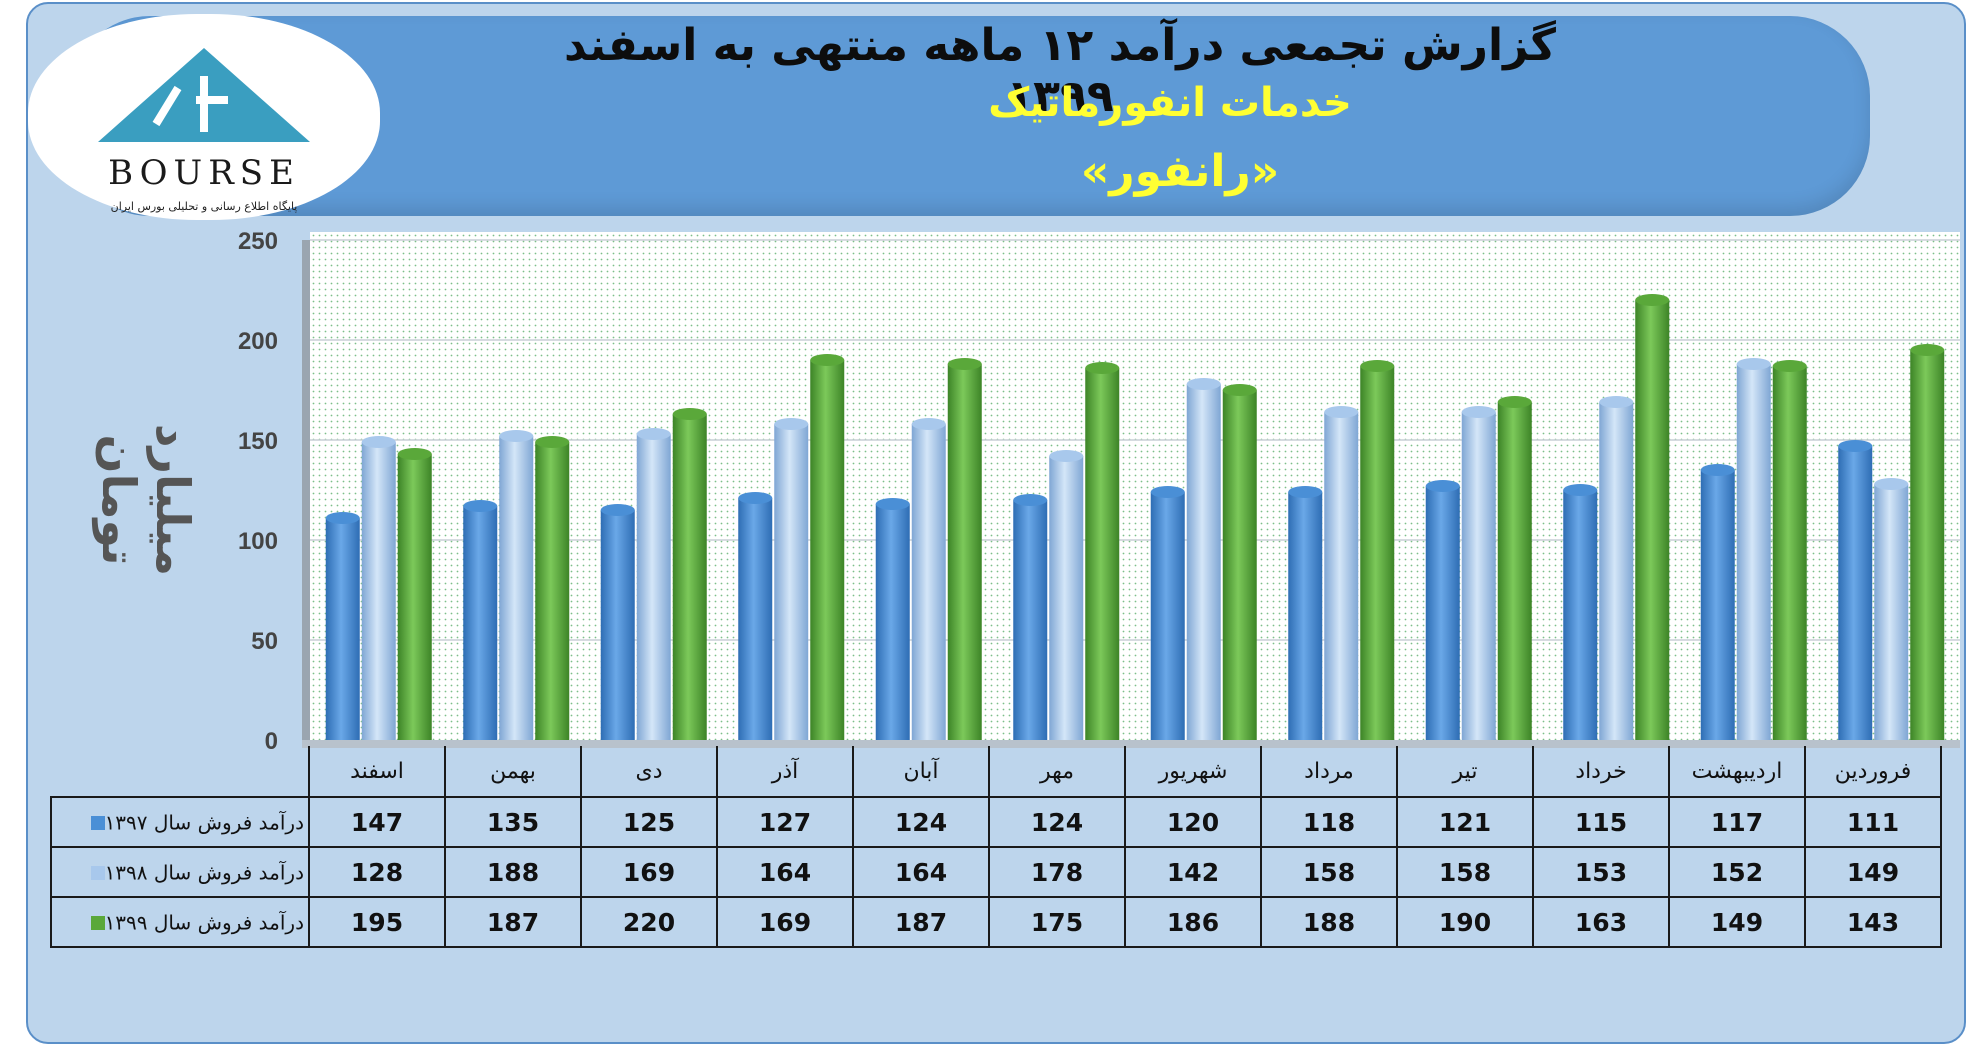 Image resolution: width=1986 pixels, height=1047 pixels. Describe the element at coordinates (649, 822) in the screenshot. I see `data-label: 125` at that location.